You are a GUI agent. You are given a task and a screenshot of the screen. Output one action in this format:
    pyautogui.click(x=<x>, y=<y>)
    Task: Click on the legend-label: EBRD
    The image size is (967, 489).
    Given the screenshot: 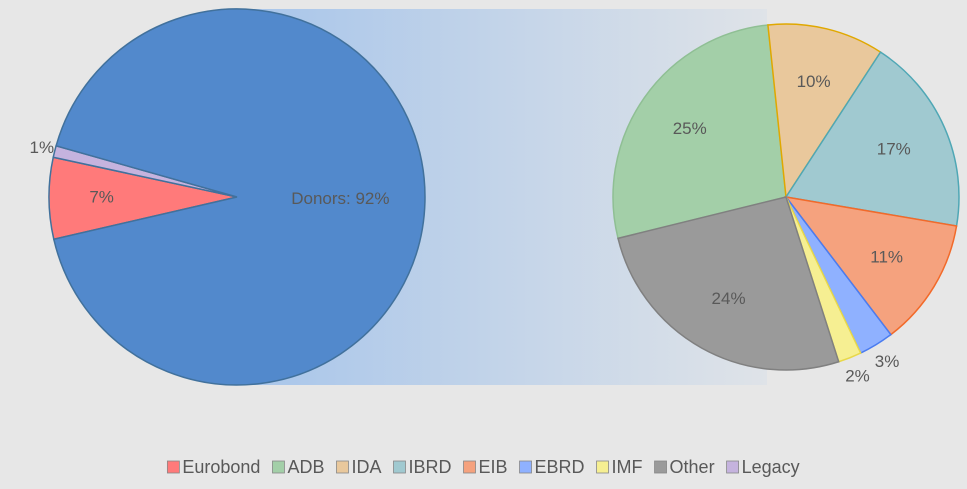 What is the action you would take?
    pyautogui.click(x=560, y=467)
    